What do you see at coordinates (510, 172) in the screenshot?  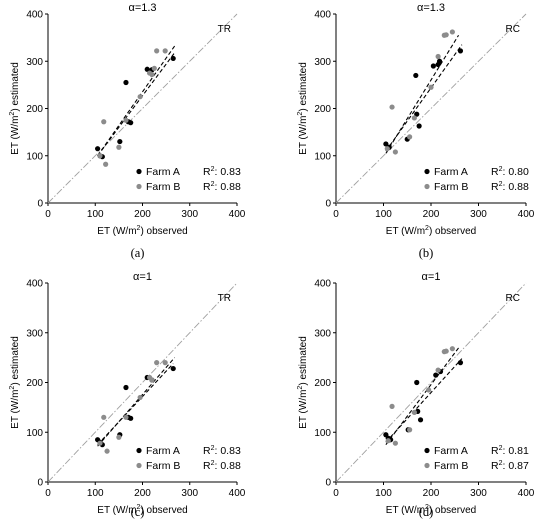 I see `r2-value: R2: 0.80` at bounding box center [510, 172].